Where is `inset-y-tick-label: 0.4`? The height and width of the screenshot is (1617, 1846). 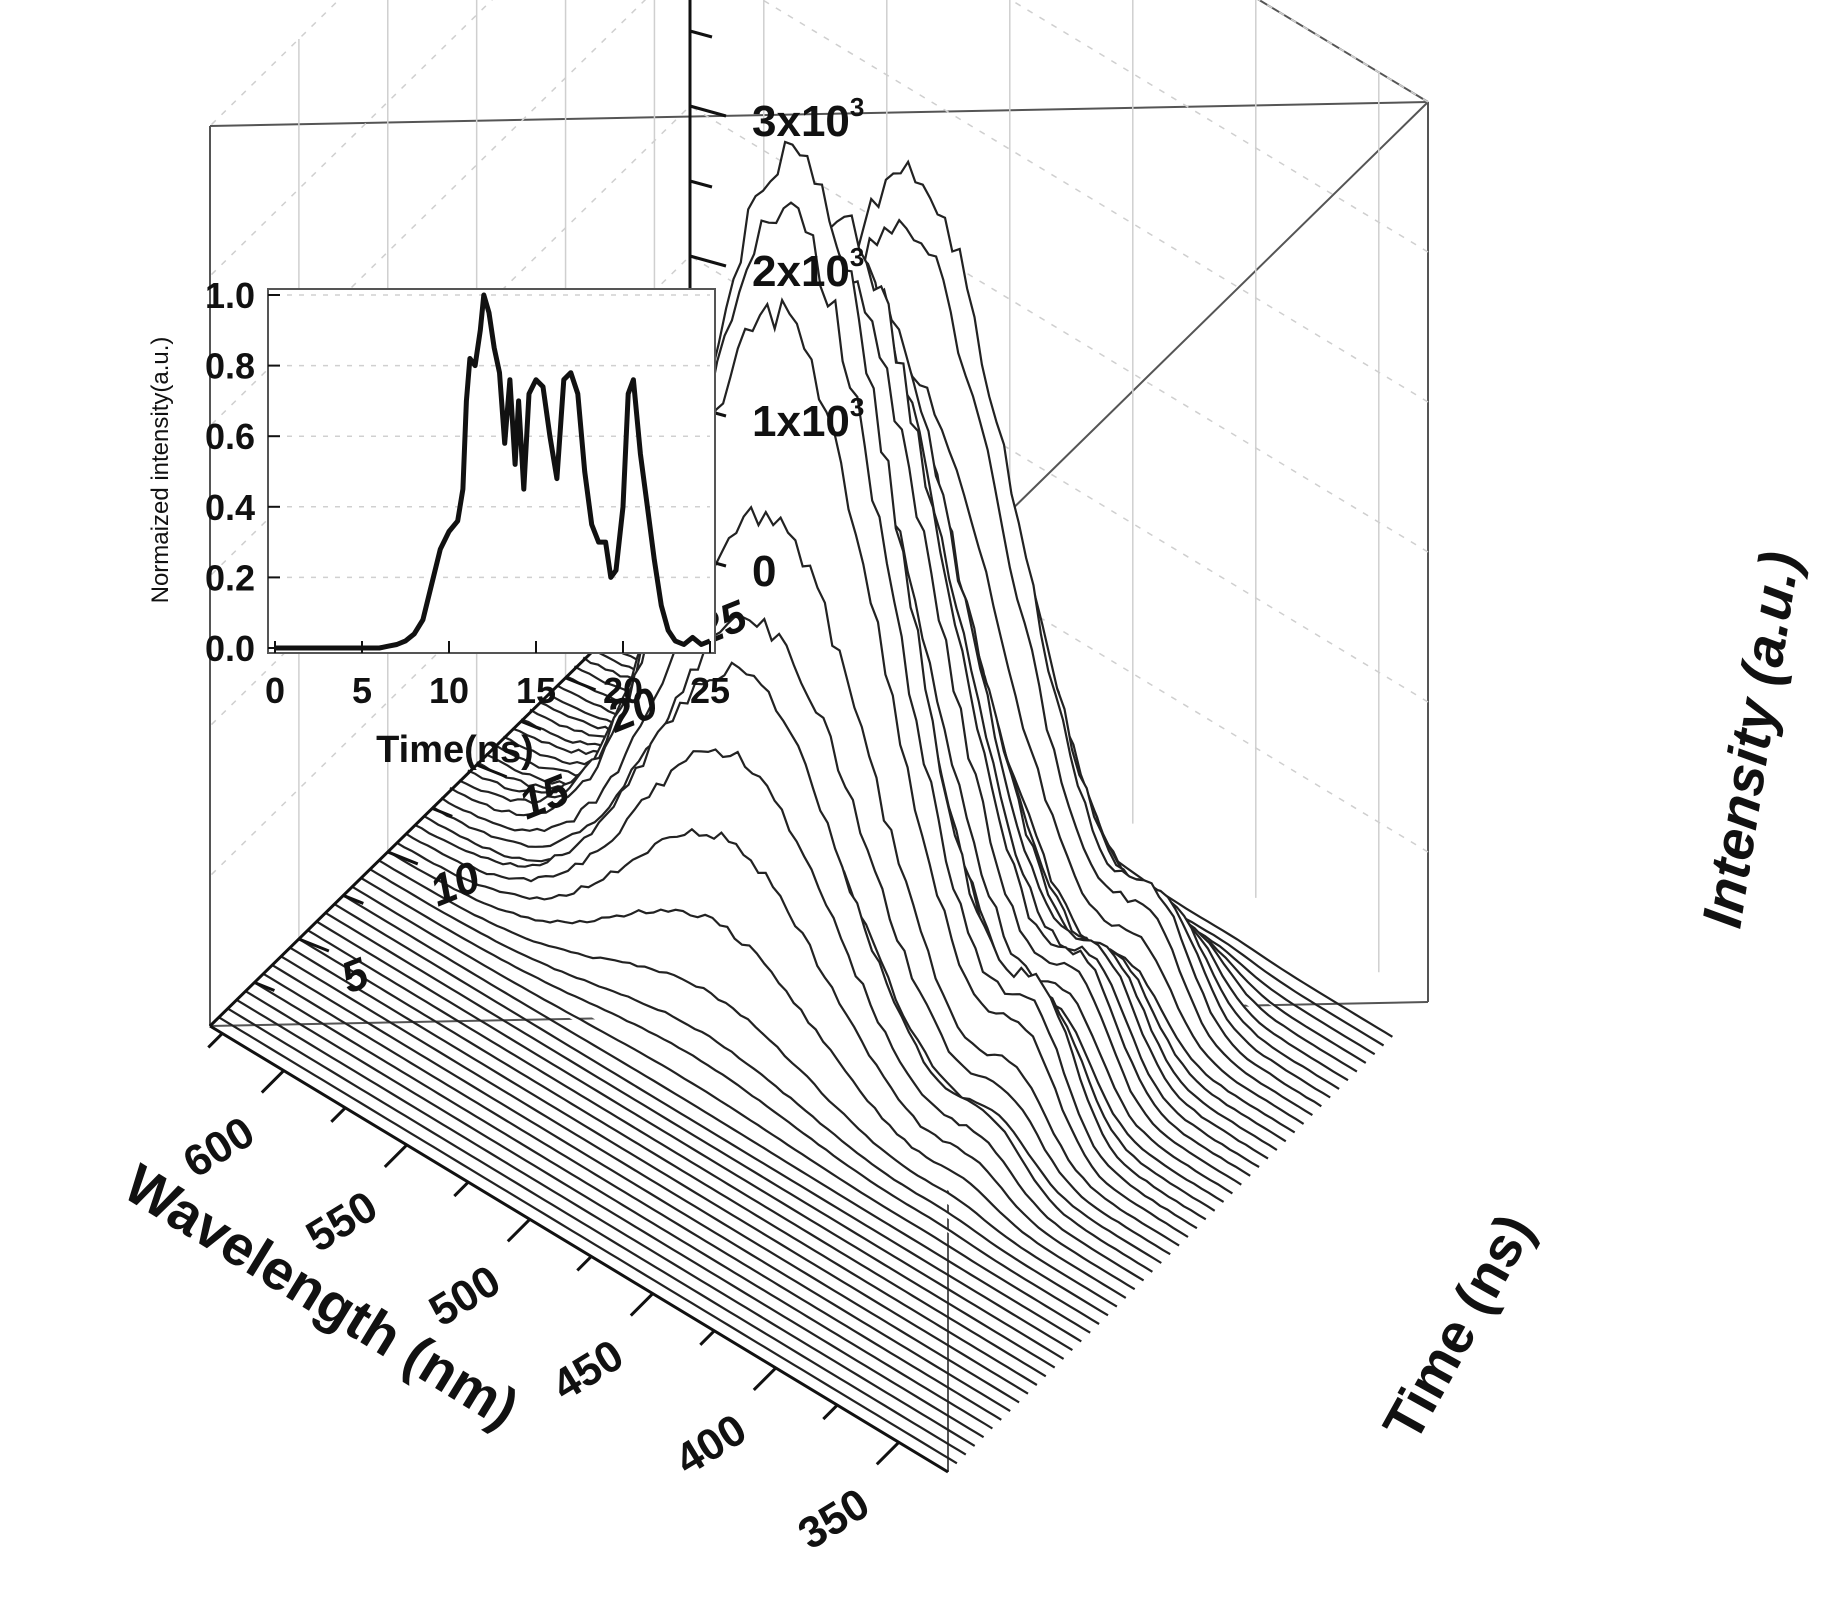 inset-y-tick-label: 0.4 is located at coordinates (230, 507).